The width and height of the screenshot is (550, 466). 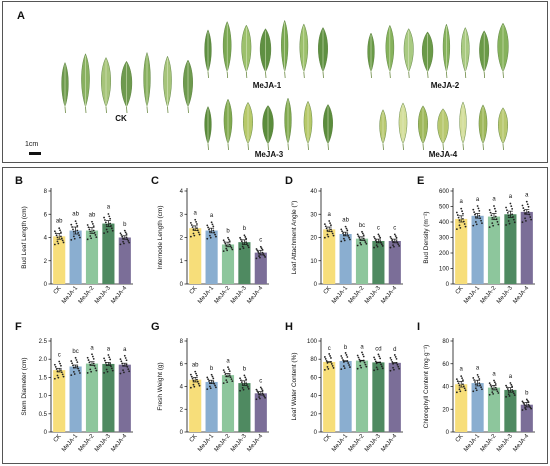 What do you see at coordinates (316, 433) in the screenshot?
I see `y-tick-label-h: 0` at bounding box center [316, 433].